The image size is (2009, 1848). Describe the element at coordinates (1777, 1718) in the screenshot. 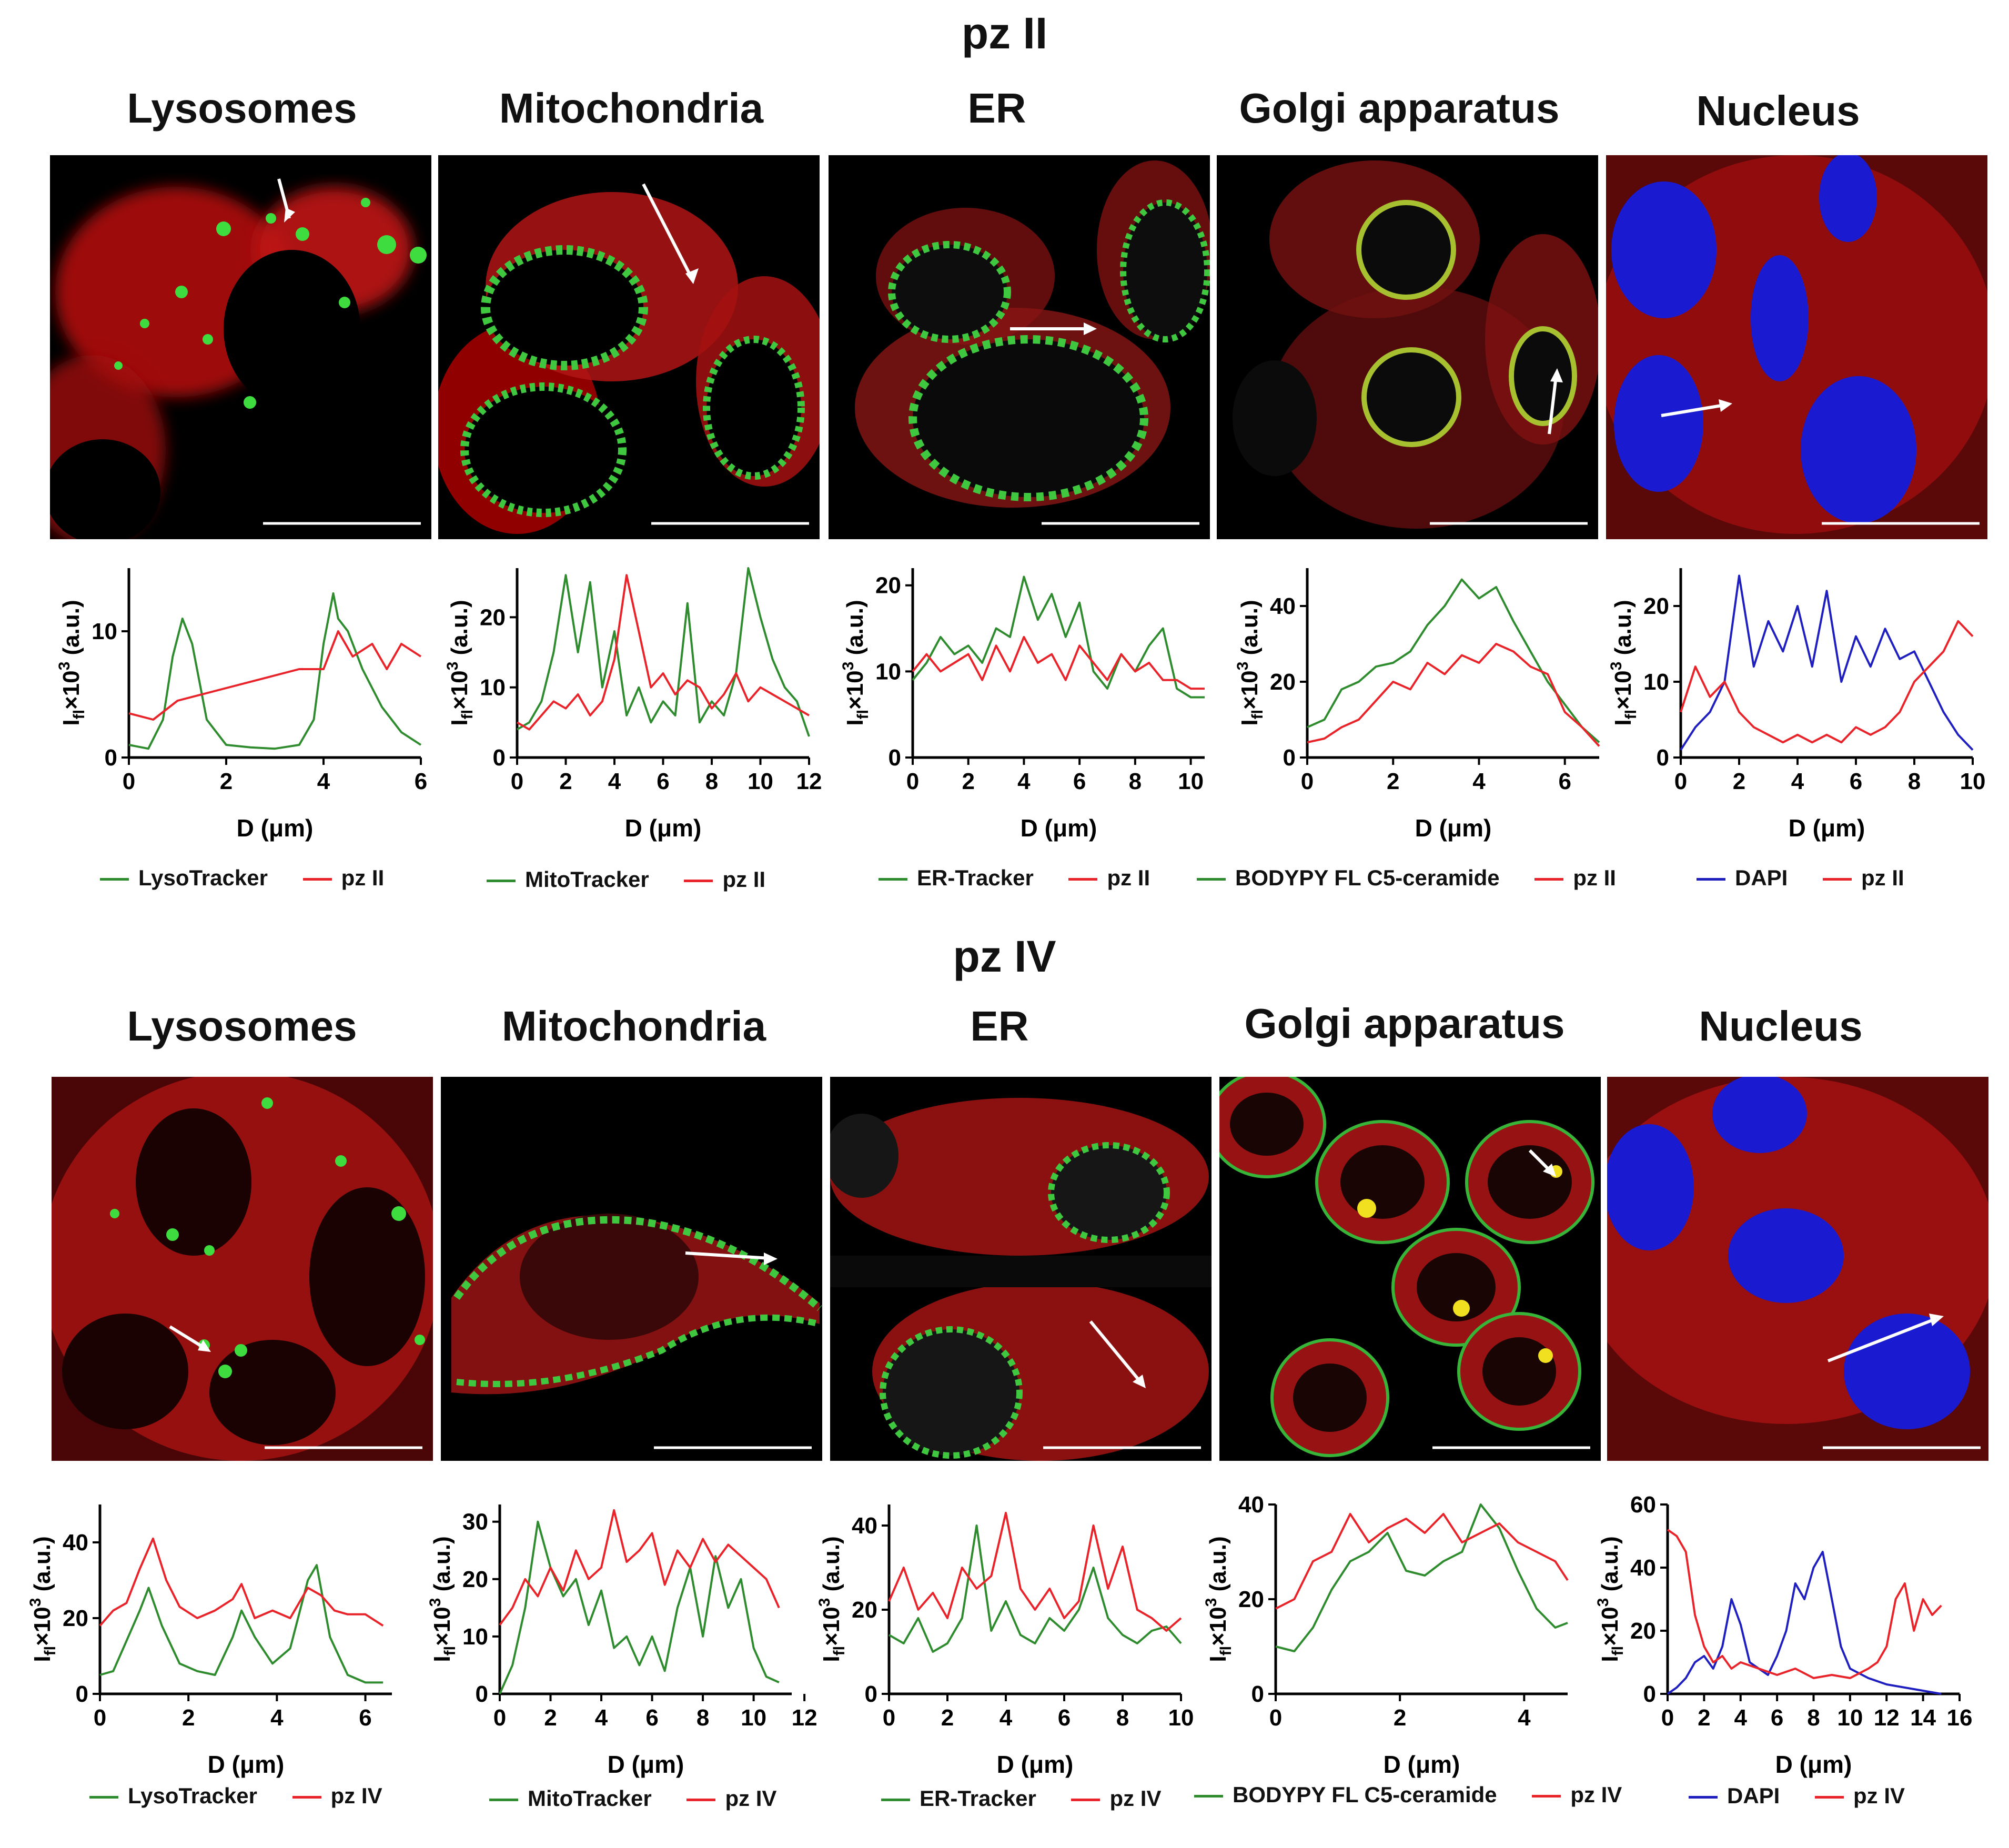

I see `x-tick-label: 6` at that location.